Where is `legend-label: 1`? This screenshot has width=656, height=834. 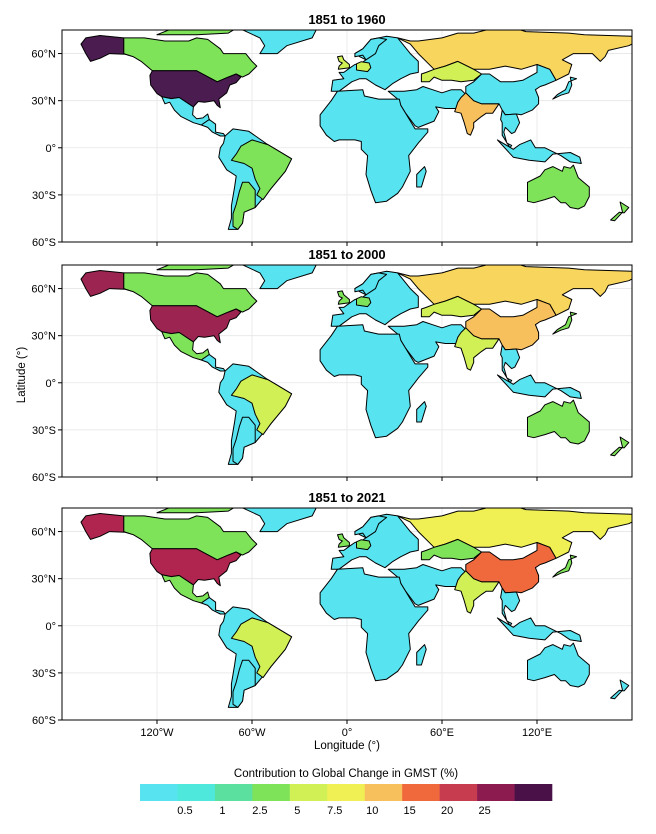
legend-label: 1 is located at coordinates (222, 811).